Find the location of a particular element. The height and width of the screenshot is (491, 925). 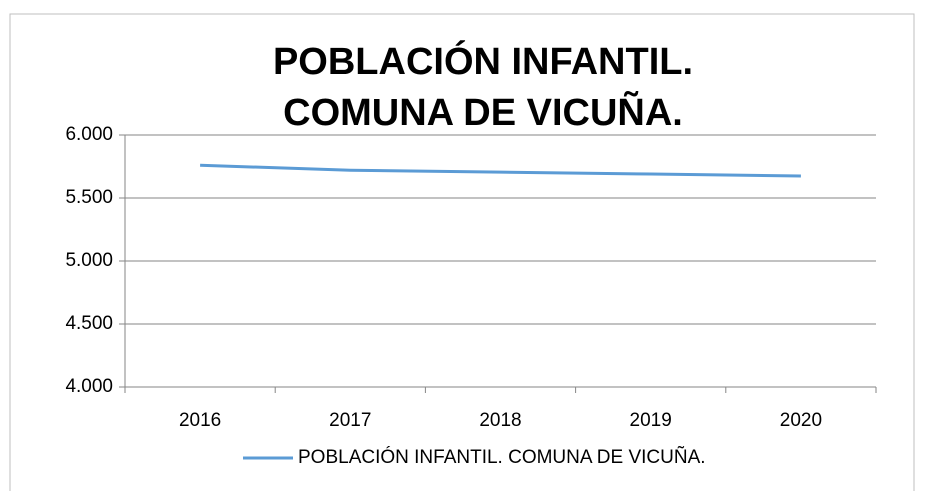

y-tick-label: 4.000 is located at coordinates (89, 386).